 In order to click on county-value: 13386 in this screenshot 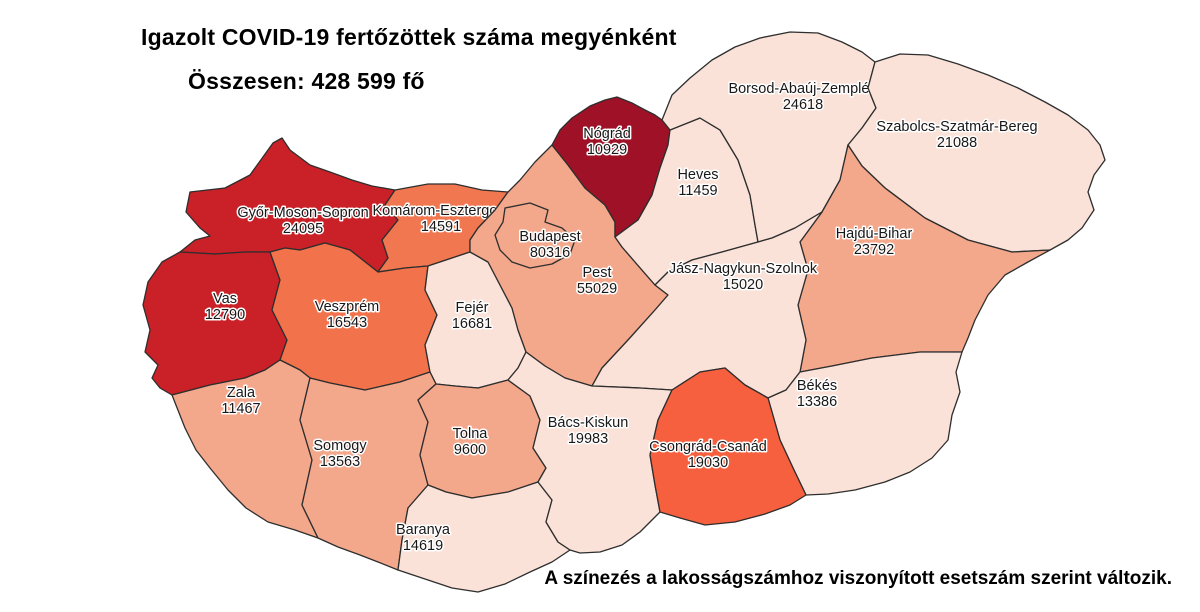, I will do `click(817, 402)`.